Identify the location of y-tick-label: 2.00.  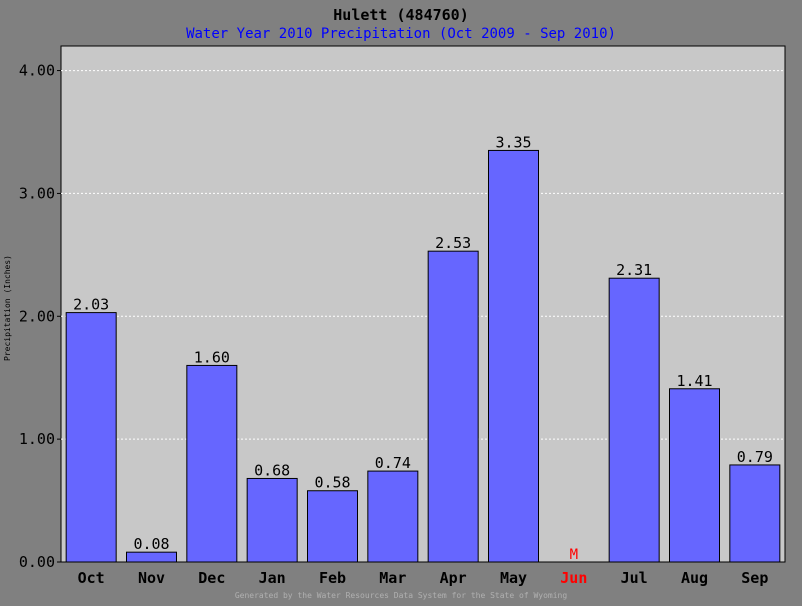
(37, 316).